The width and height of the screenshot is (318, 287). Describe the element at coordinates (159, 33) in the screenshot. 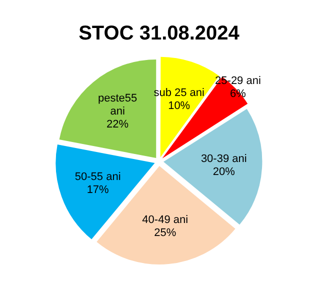

I see `chart-title: STOC 31.08.2024` at that location.